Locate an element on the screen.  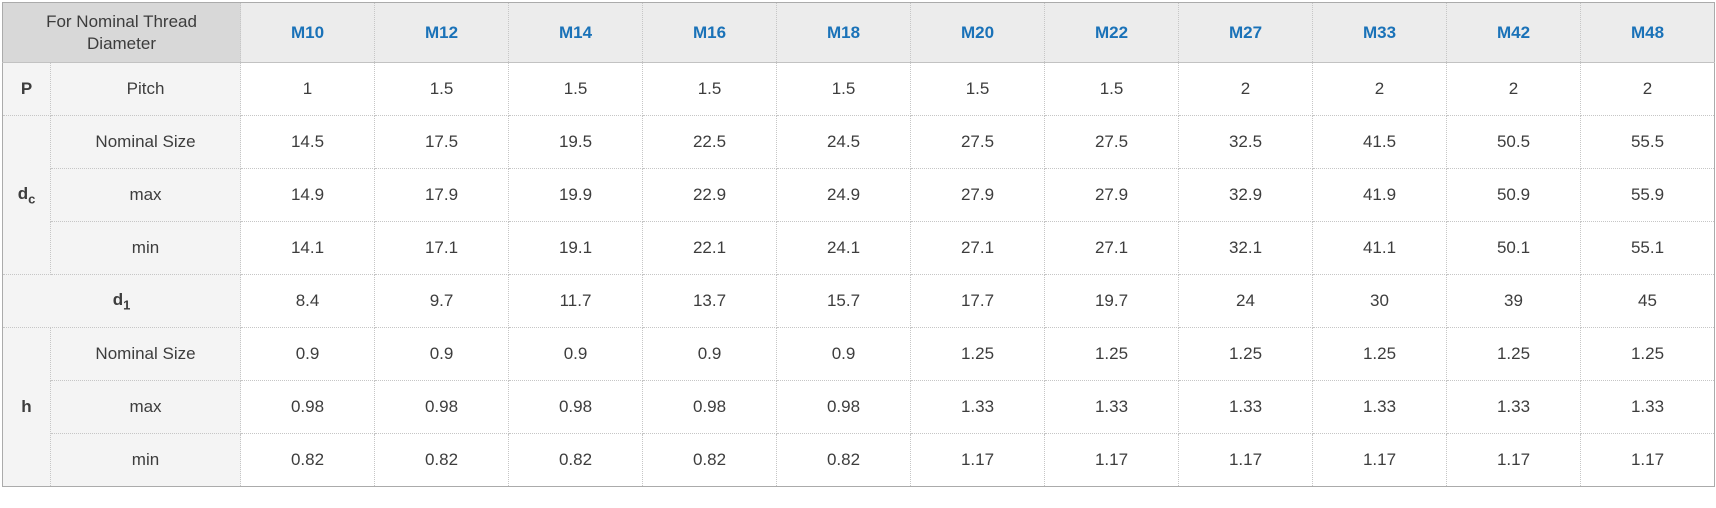
value-cell: 50.9 is located at coordinates (1514, 195).